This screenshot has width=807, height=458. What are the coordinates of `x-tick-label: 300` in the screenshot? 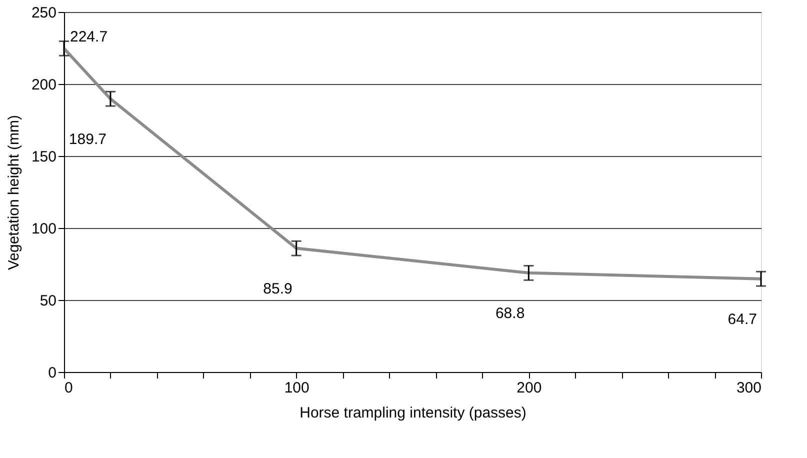 It's located at (749, 388).